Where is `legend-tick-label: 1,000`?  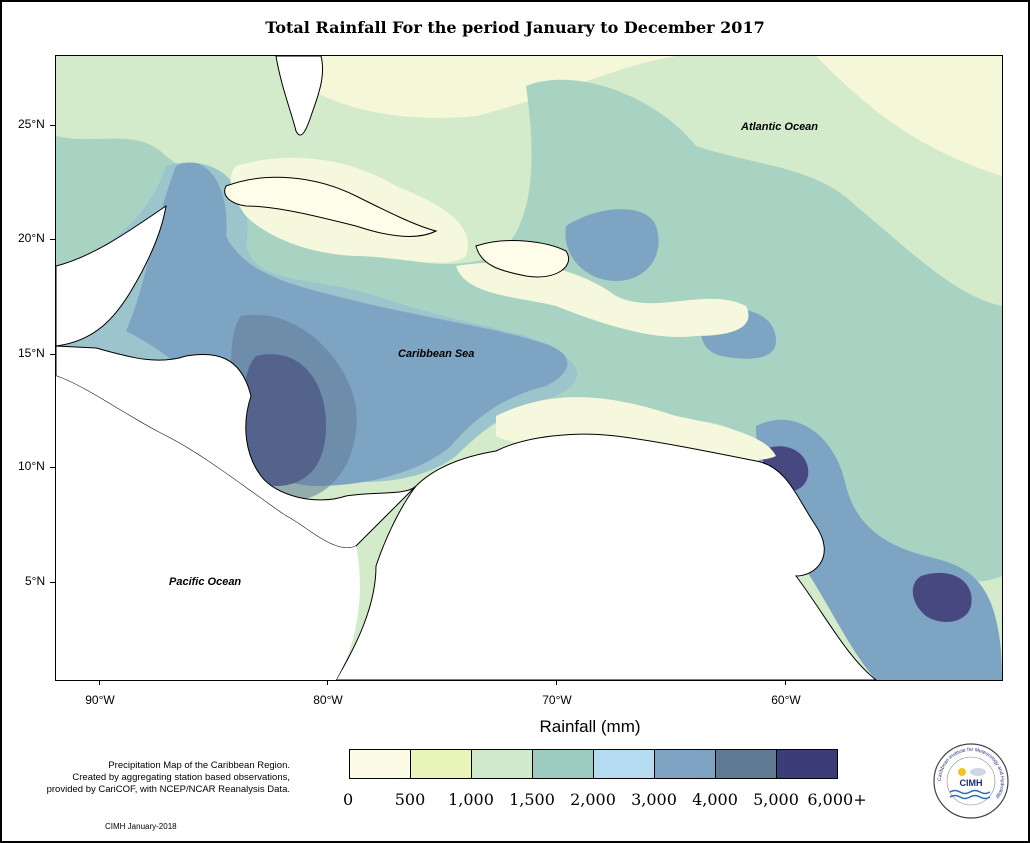 legend-tick-label: 1,000 is located at coordinates (471, 799).